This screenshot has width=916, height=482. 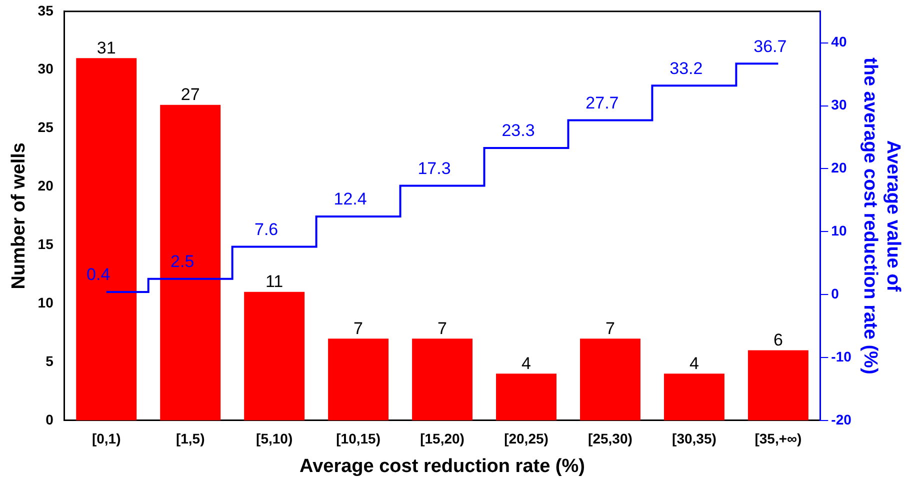 What do you see at coordinates (442, 438) in the screenshot?
I see `x-tick-label: [15,20)` at bounding box center [442, 438].